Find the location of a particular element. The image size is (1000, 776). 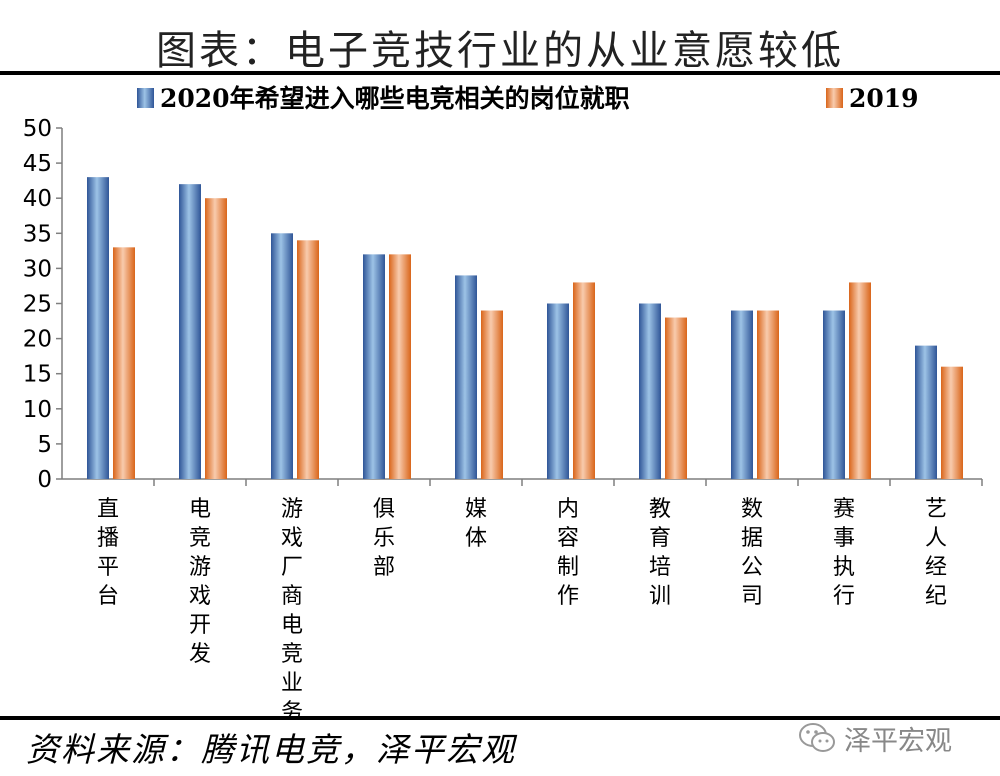

x-category-label-char: 人 is located at coordinates (936, 538).